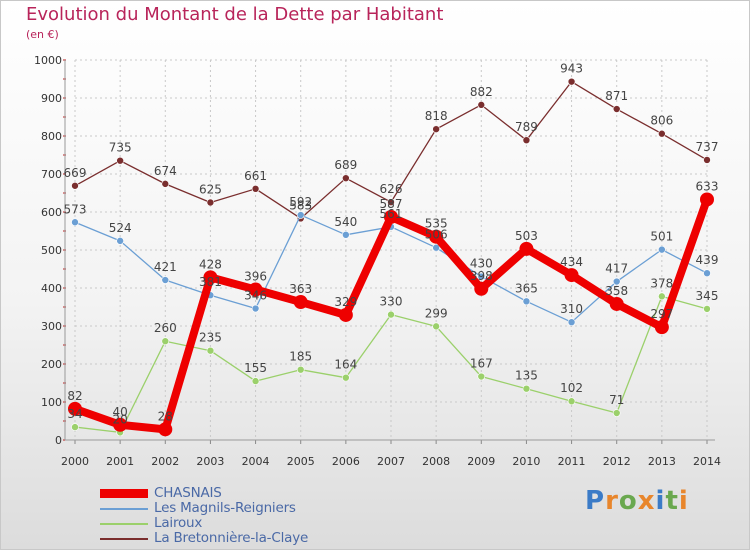  I want to click on data-label: 689, so click(345, 165).